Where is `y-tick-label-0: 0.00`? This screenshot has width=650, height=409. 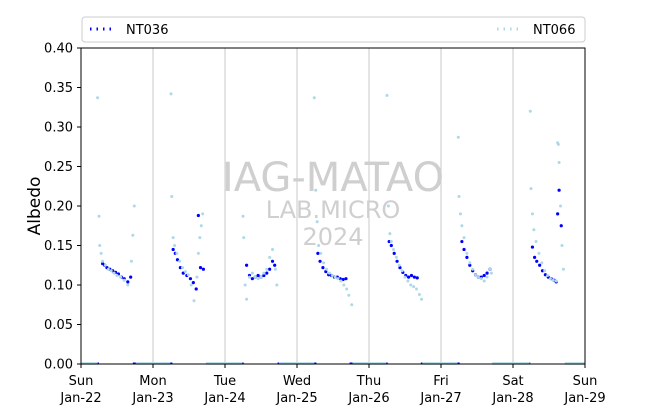 y-tick-label-0: 0.00 is located at coordinates (58, 365).